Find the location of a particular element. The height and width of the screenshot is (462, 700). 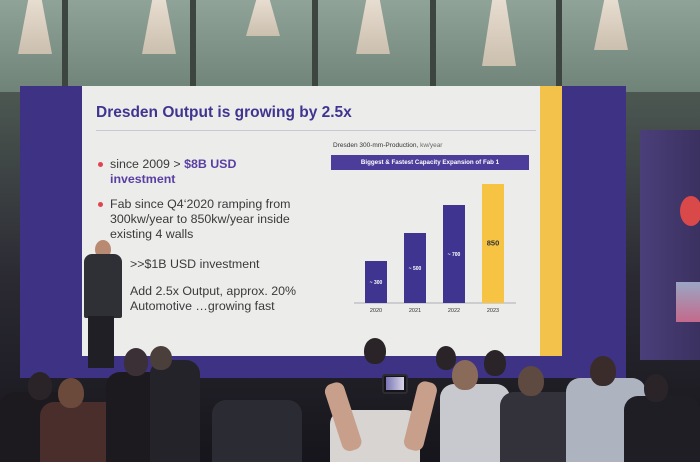

bullet-text: Automotive …growing fast is located at coordinates (202, 306).